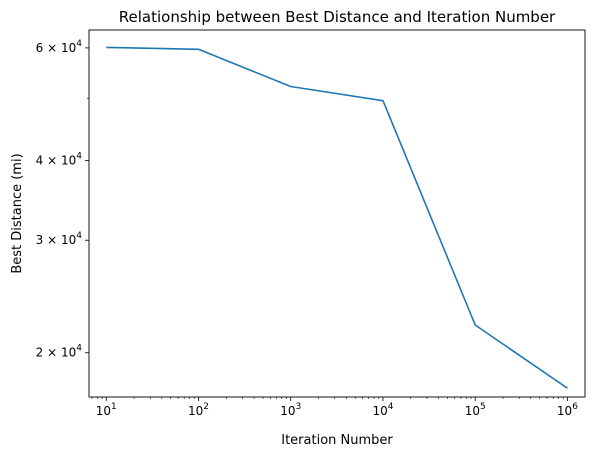 The width and height of the screenshot is (594, 457). I want to click on x-tick-label: 10⁵, so click(475, 410).